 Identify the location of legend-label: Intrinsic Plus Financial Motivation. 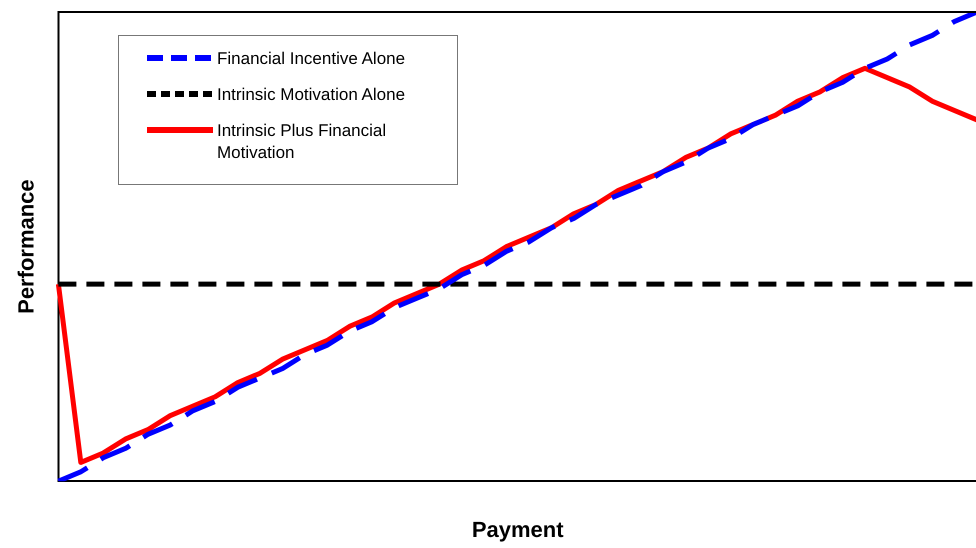
(302, 142).